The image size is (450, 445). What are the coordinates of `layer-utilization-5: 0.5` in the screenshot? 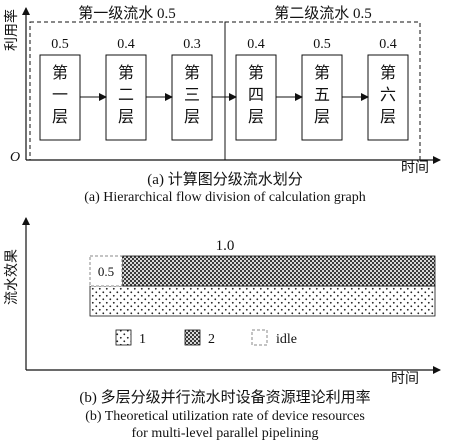 It's located at (322, 44).